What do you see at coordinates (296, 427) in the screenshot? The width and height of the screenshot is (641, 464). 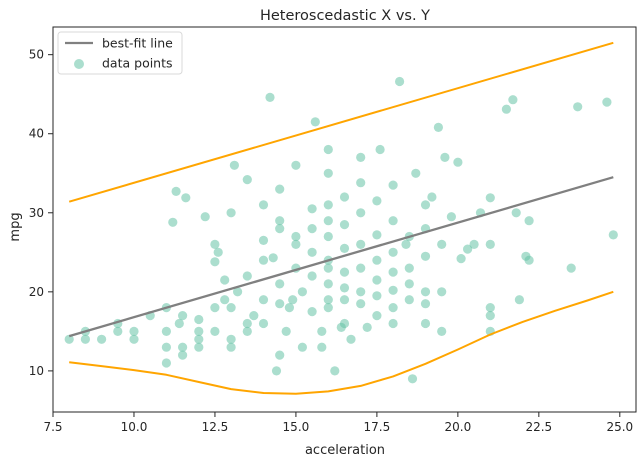 I see `x-tick-label: 15.0` at bounding box center [296, 427].